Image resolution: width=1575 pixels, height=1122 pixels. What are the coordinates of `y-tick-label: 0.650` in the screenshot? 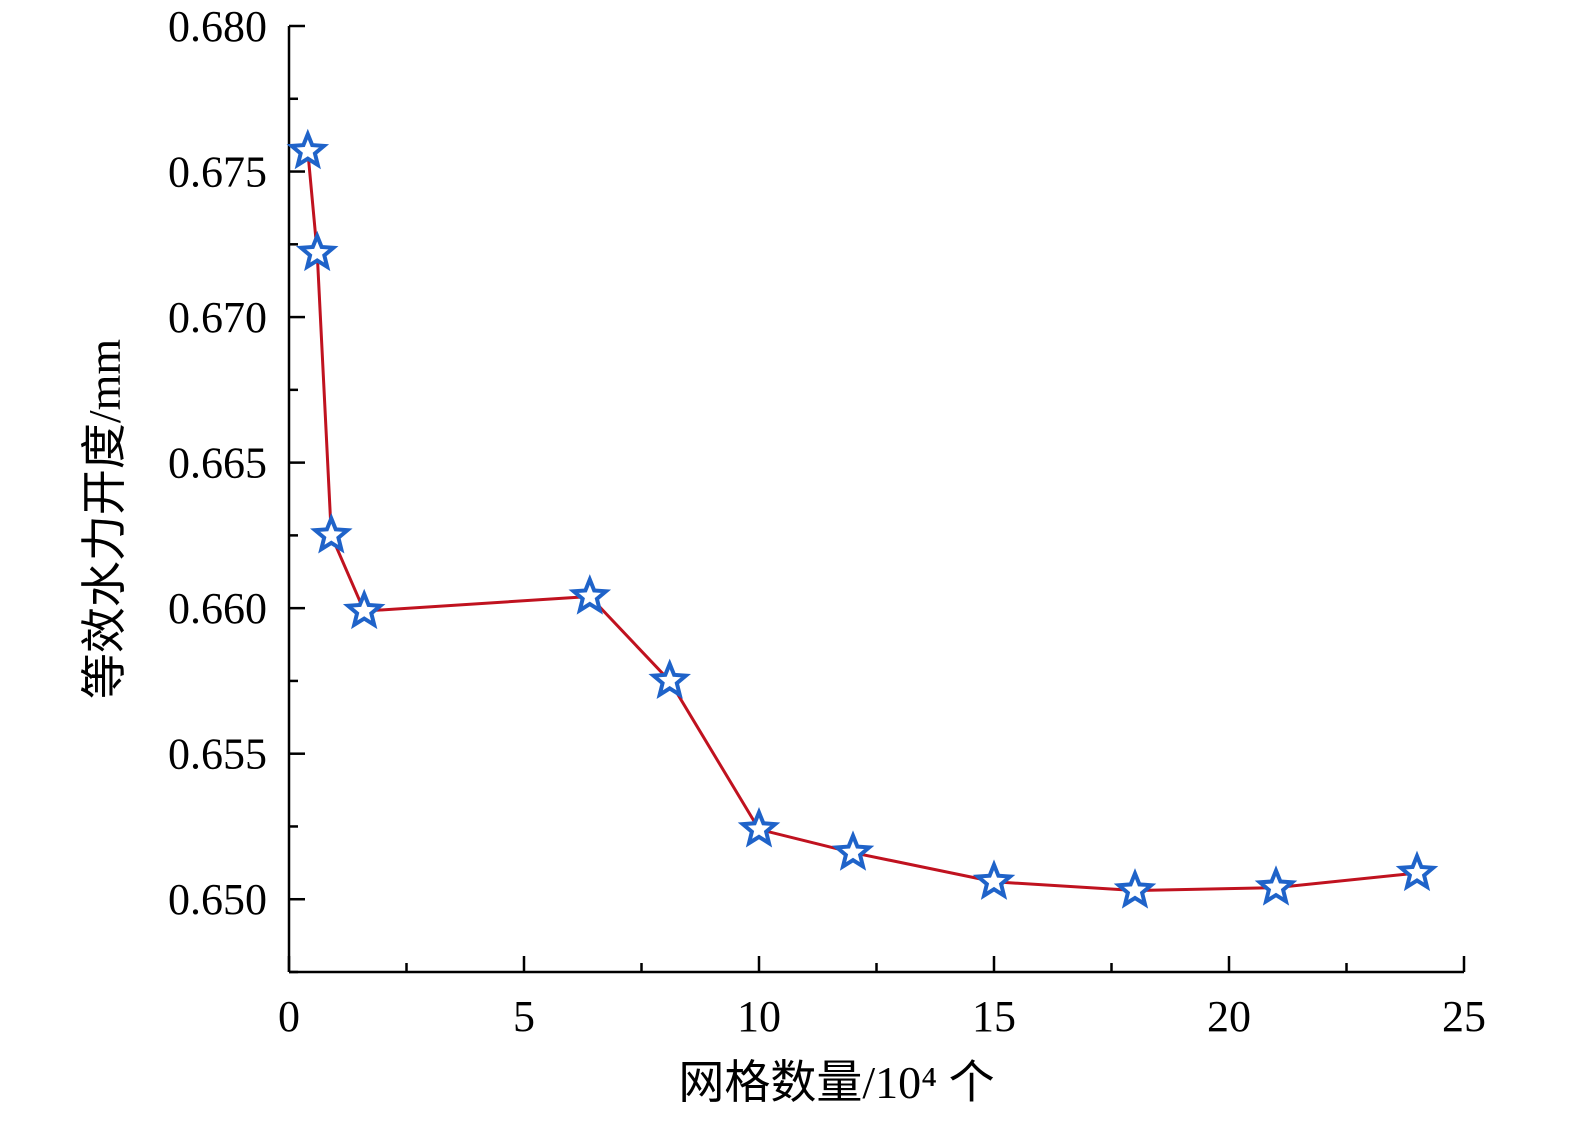 It's located at (217, 899).